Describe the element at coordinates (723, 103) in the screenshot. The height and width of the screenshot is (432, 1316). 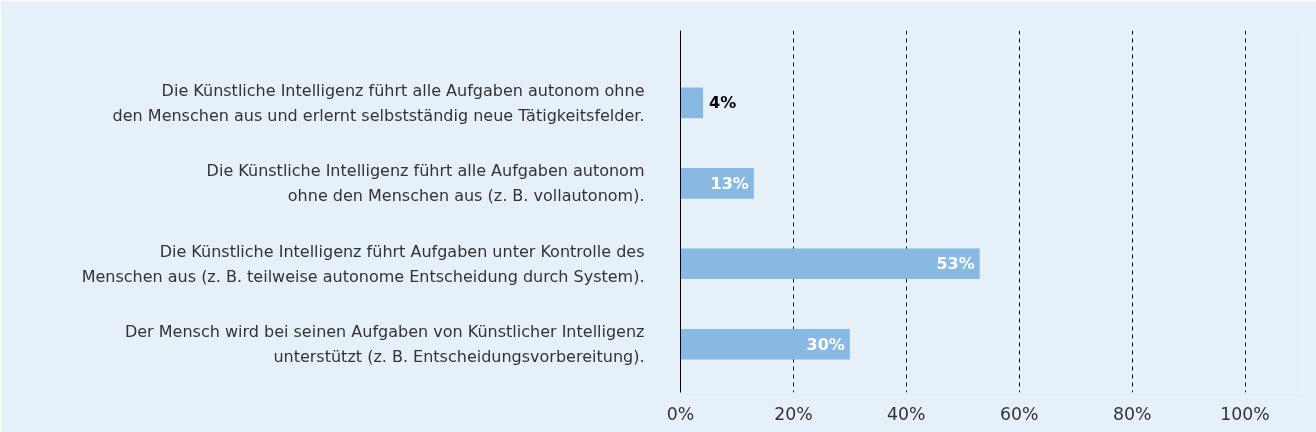
I see `data-label: 4%` at that location.